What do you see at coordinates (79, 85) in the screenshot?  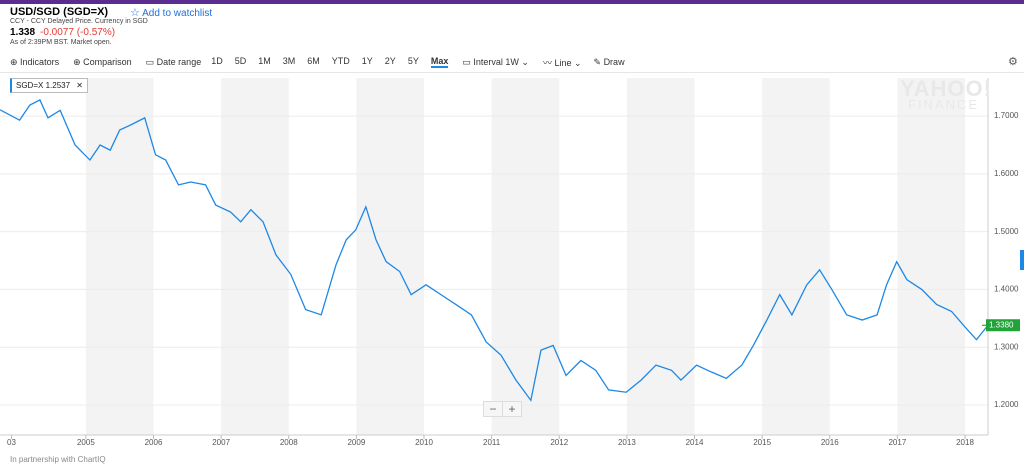 I see `legend-close: ✕` at bounding box center [79, 85].